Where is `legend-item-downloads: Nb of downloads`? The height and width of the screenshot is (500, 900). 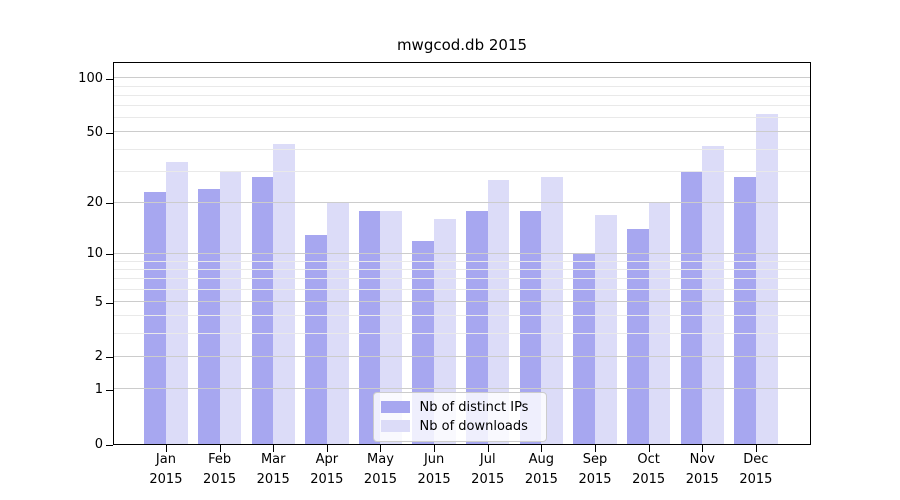 legend-item-downloads: Nb of downloads is located at coordinates (459, 426).